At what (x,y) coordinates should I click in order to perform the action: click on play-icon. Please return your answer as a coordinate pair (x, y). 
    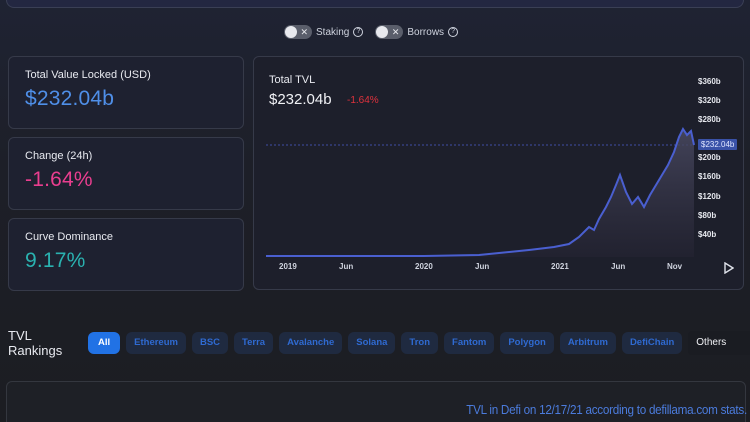
    Looking at the image, I should click on (729, 268).